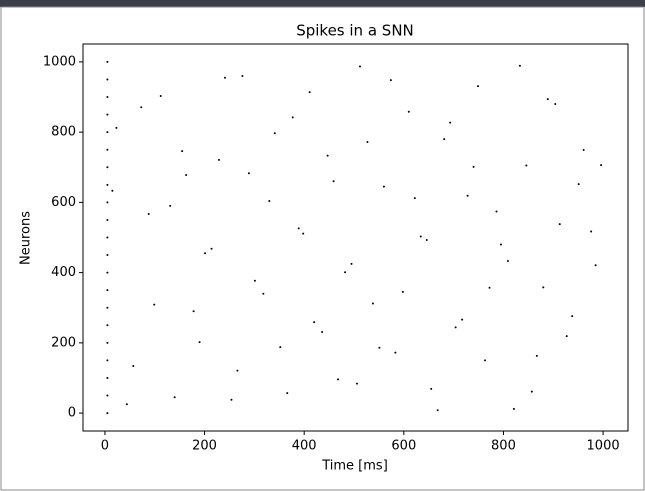  Describe the element at coordinates (403, 446) in the screenshot. I see `x-tick-label: 600` at that location.